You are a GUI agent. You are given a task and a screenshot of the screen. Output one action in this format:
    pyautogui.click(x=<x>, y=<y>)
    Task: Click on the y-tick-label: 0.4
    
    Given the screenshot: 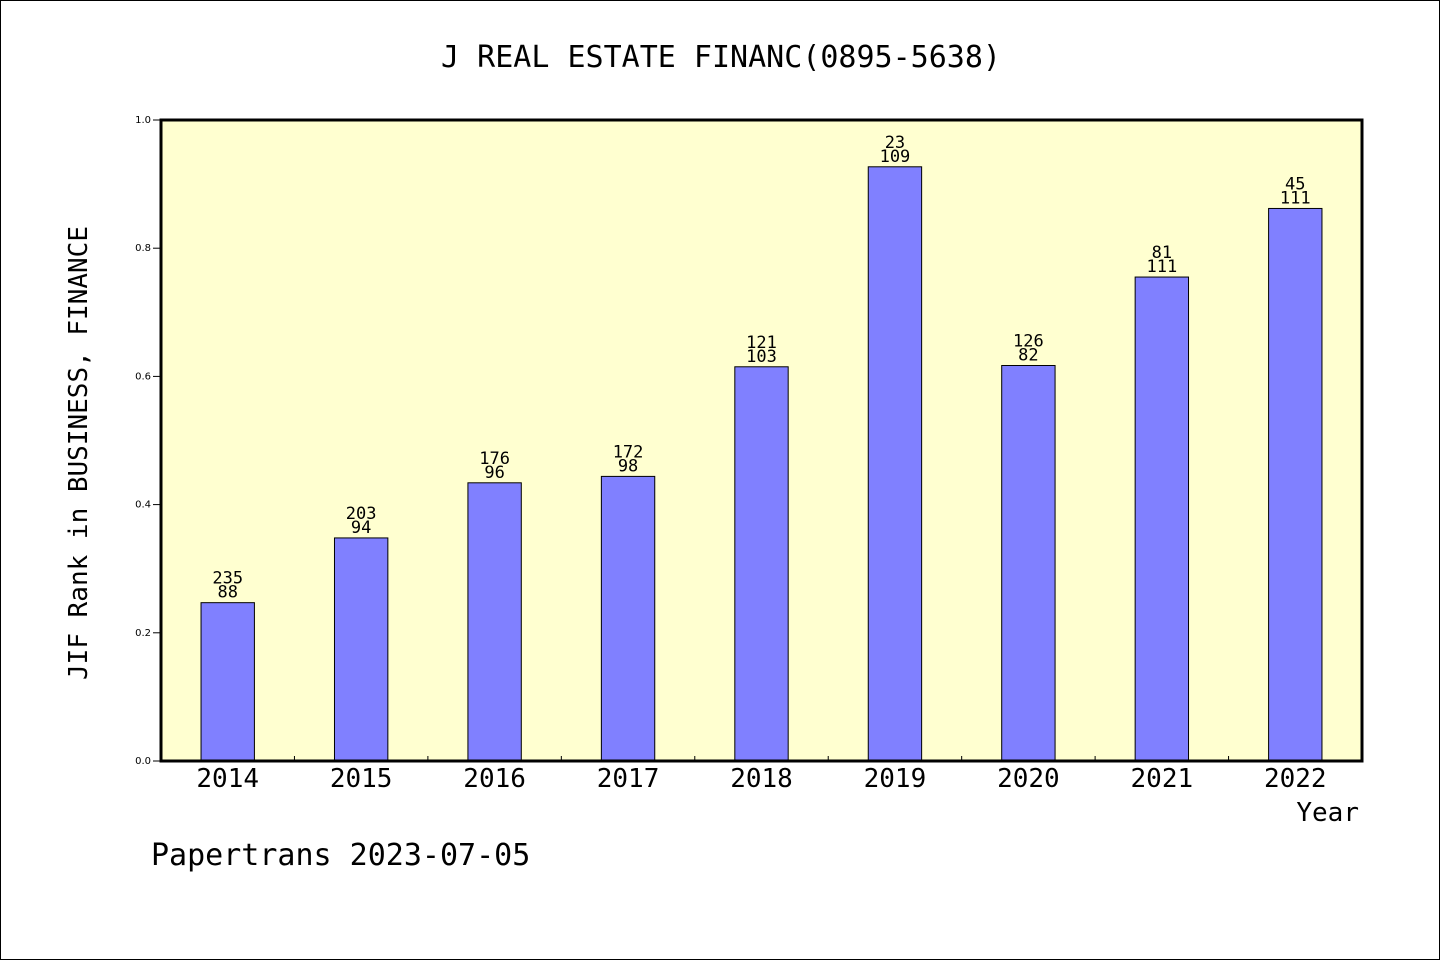 What is the action you would take?
    pyautogui.click(x=143, y=505)
    